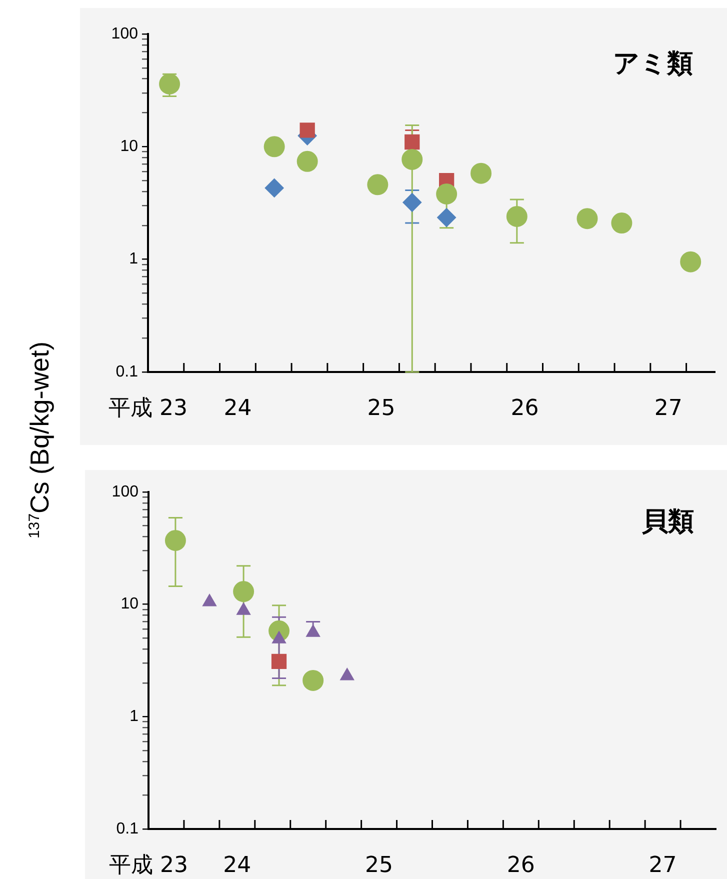 This screenshot has height=879, width=727. Describe the element at coordinates (653, 63) in the screenshot. I see `text: アミ類` at that location.